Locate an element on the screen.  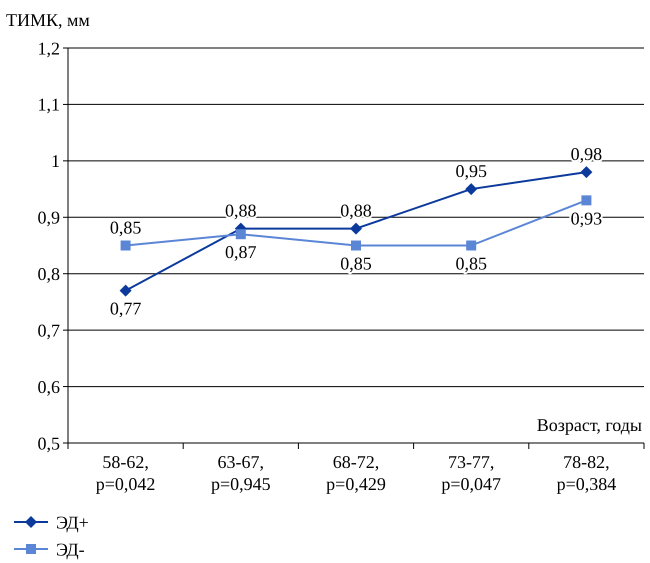
data-label: 0,98 is located at coordinates (586, 154).